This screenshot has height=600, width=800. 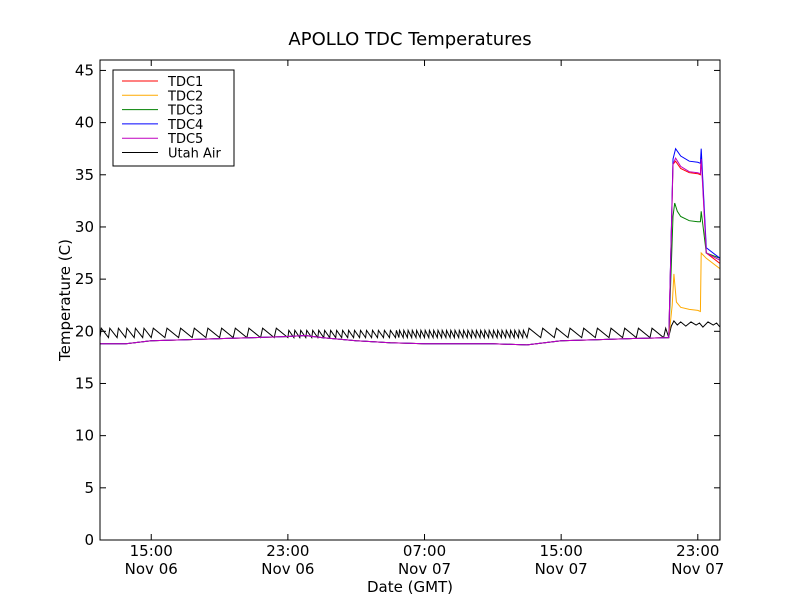 What do you see at coordinates (84, 227) in the screenshot?
I see `y-tick-label: 30` at bounding box center [84, 227].